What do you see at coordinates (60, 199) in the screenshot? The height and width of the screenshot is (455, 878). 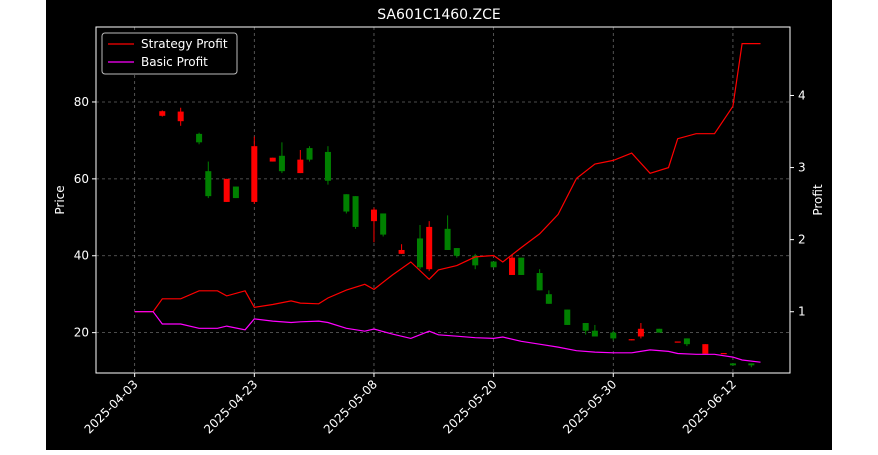 I see `y-axis-label: Price` at bounding box center [60, 199].